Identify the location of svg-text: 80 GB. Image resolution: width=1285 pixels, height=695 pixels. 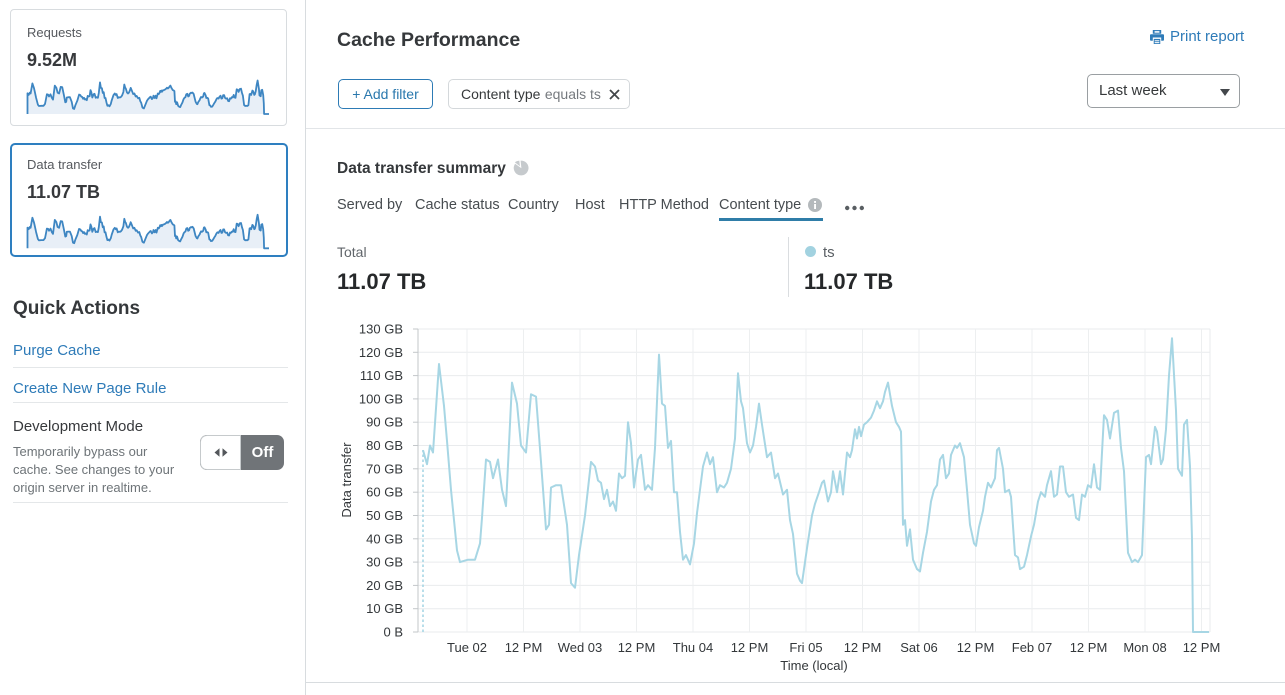
(384, 445).